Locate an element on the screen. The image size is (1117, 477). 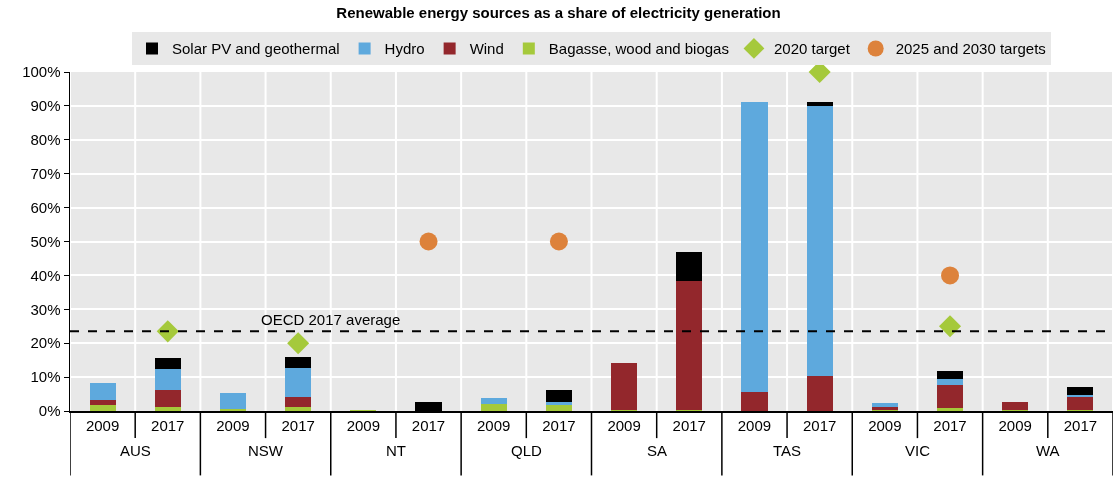
y-tick-label: 60% is located at coordinates (45, 207).